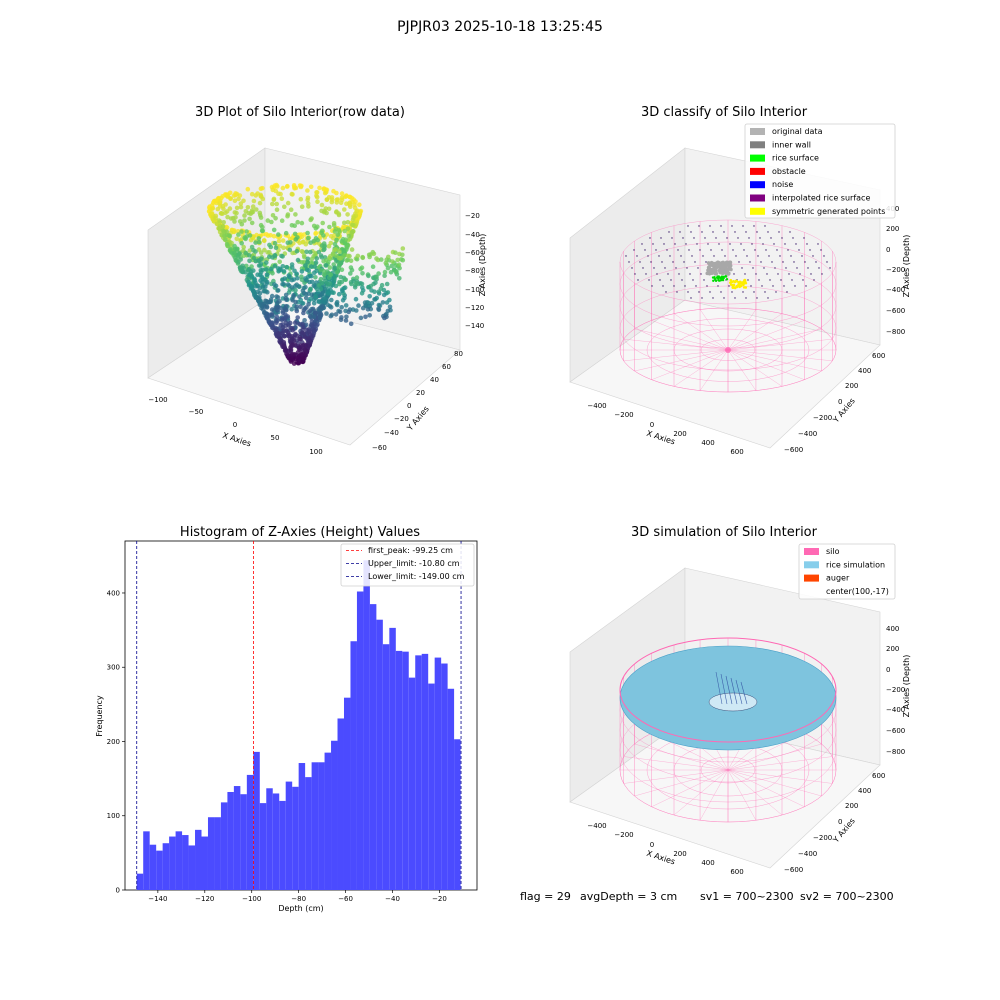  I want to click on panel-simulation-zlabel: Z Axies (Depth), so click(906, 686).